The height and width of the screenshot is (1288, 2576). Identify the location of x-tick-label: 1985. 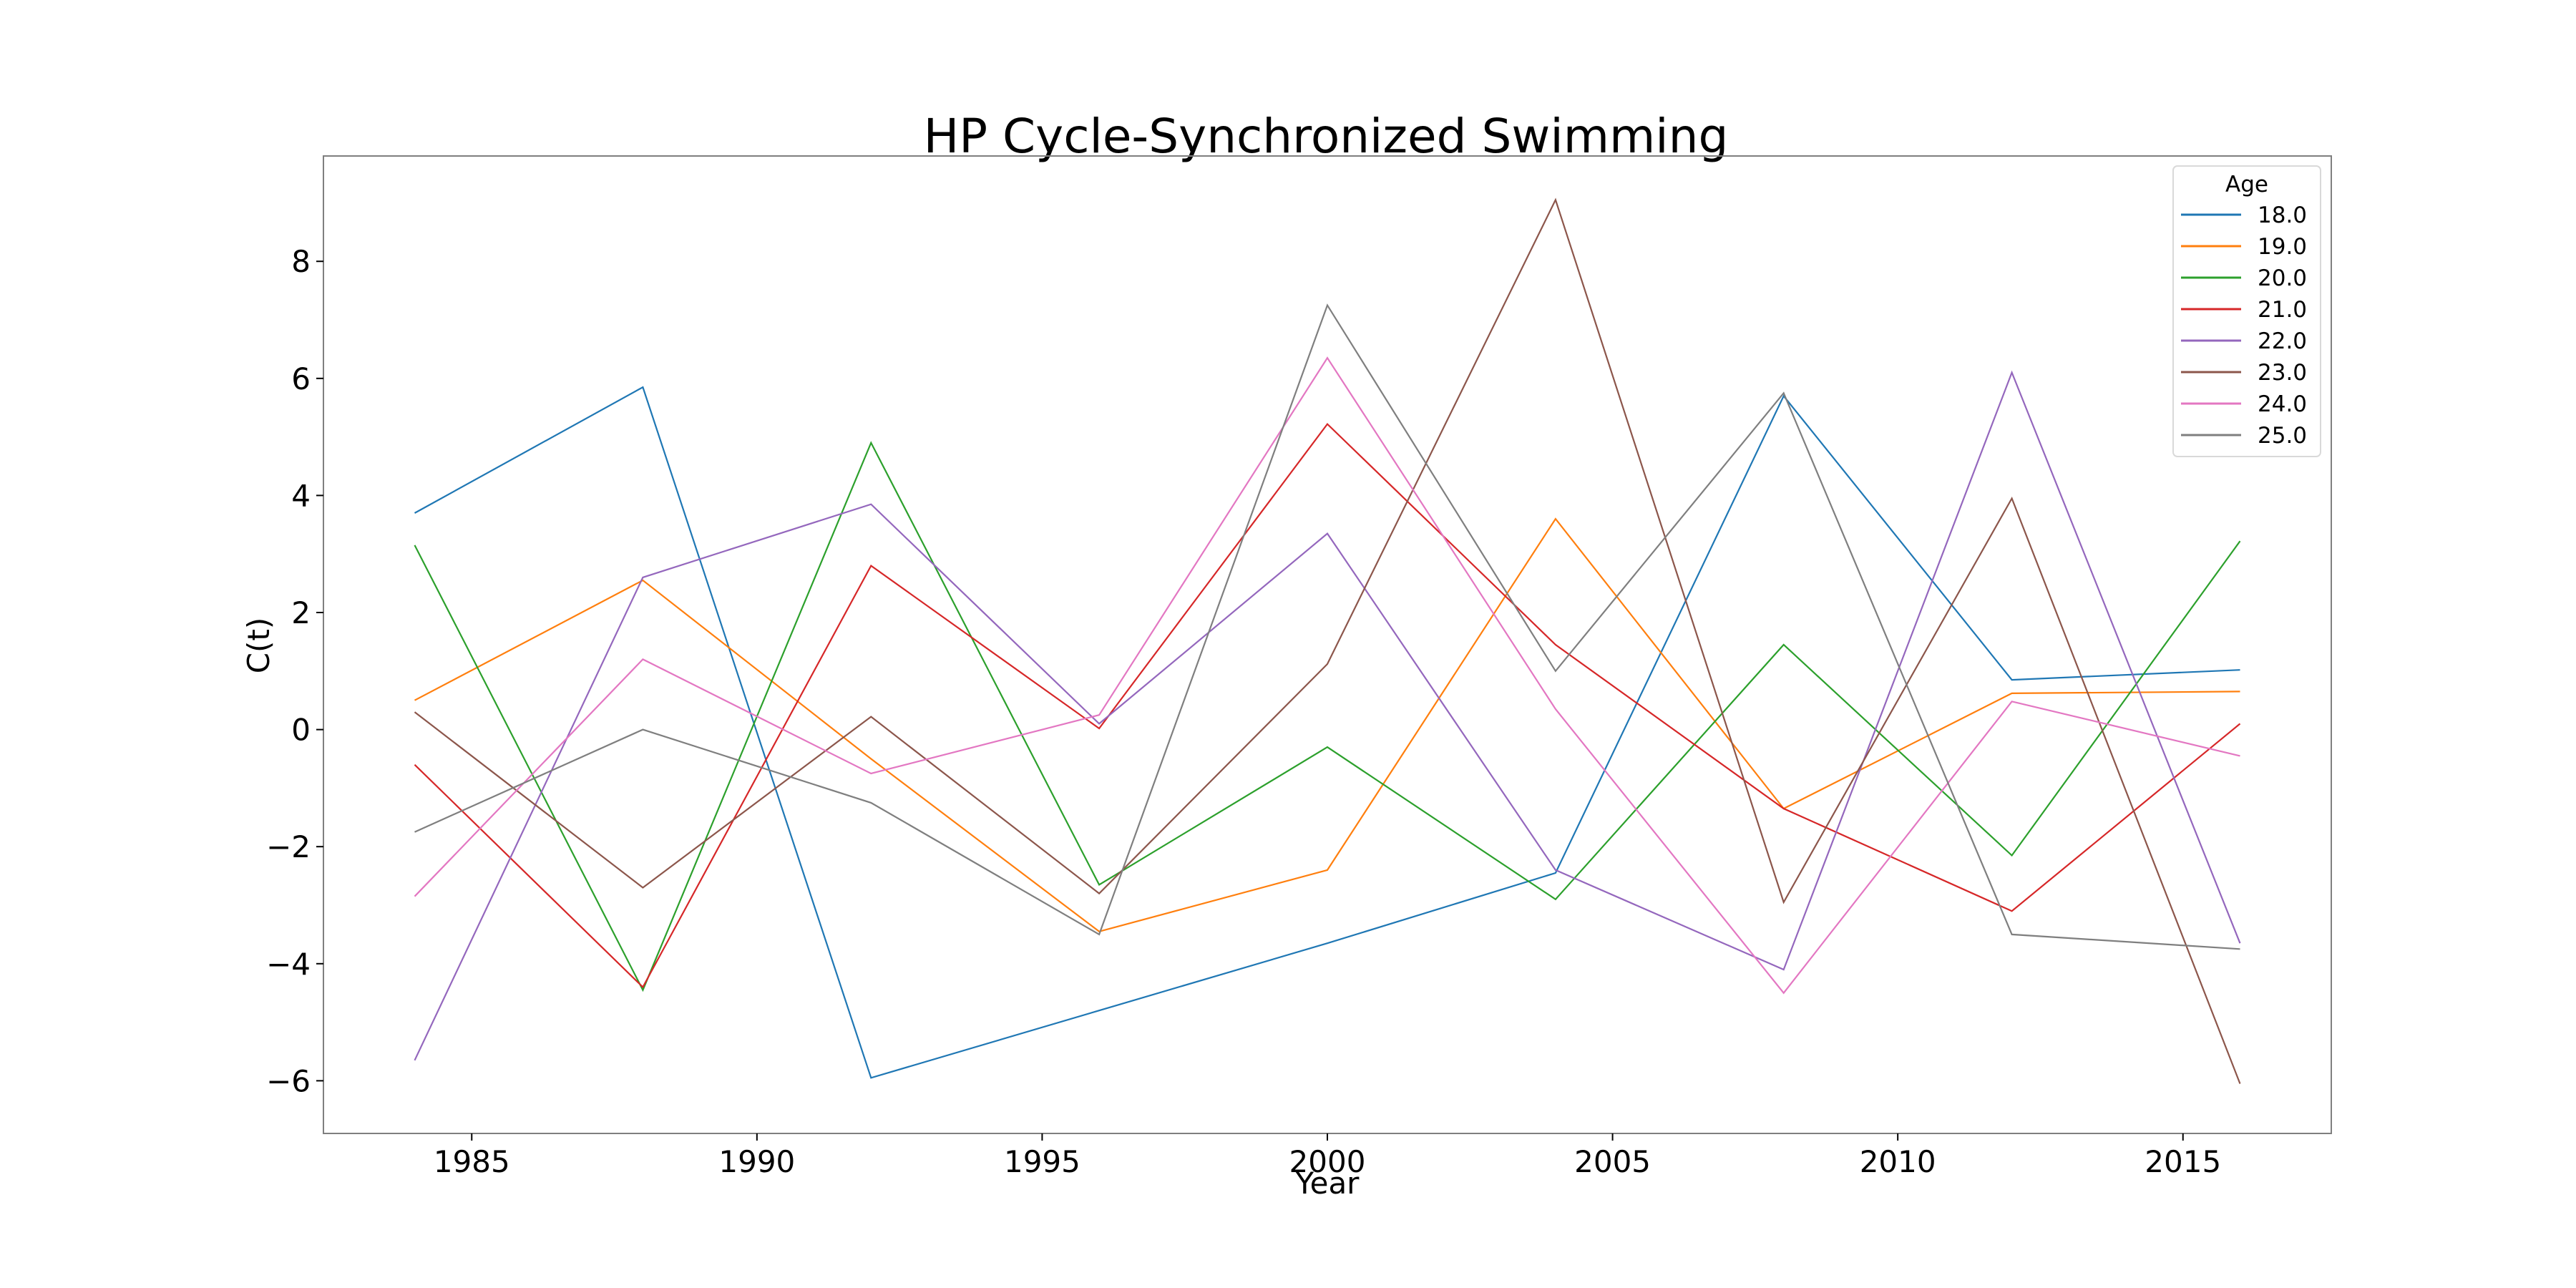
(472, 1161).